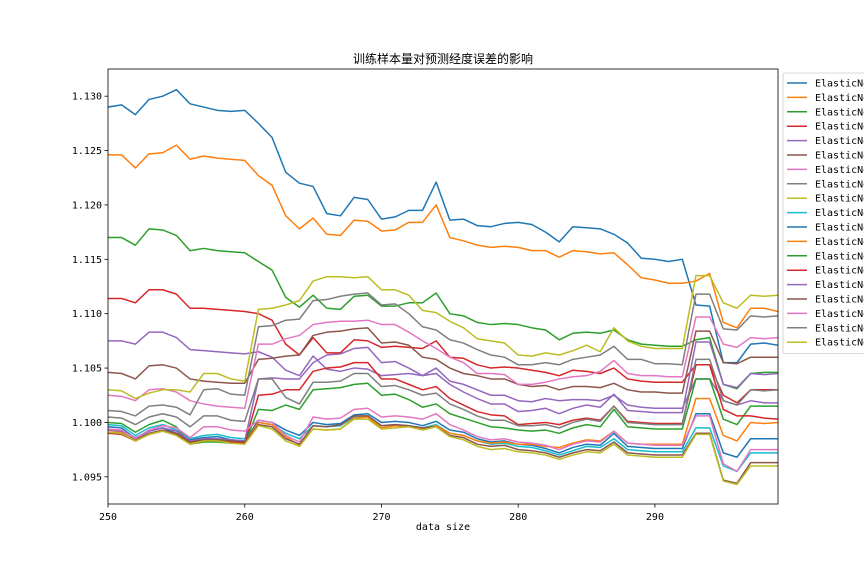  I want to click on y-tick-label: 1.105, so click(87, 369).